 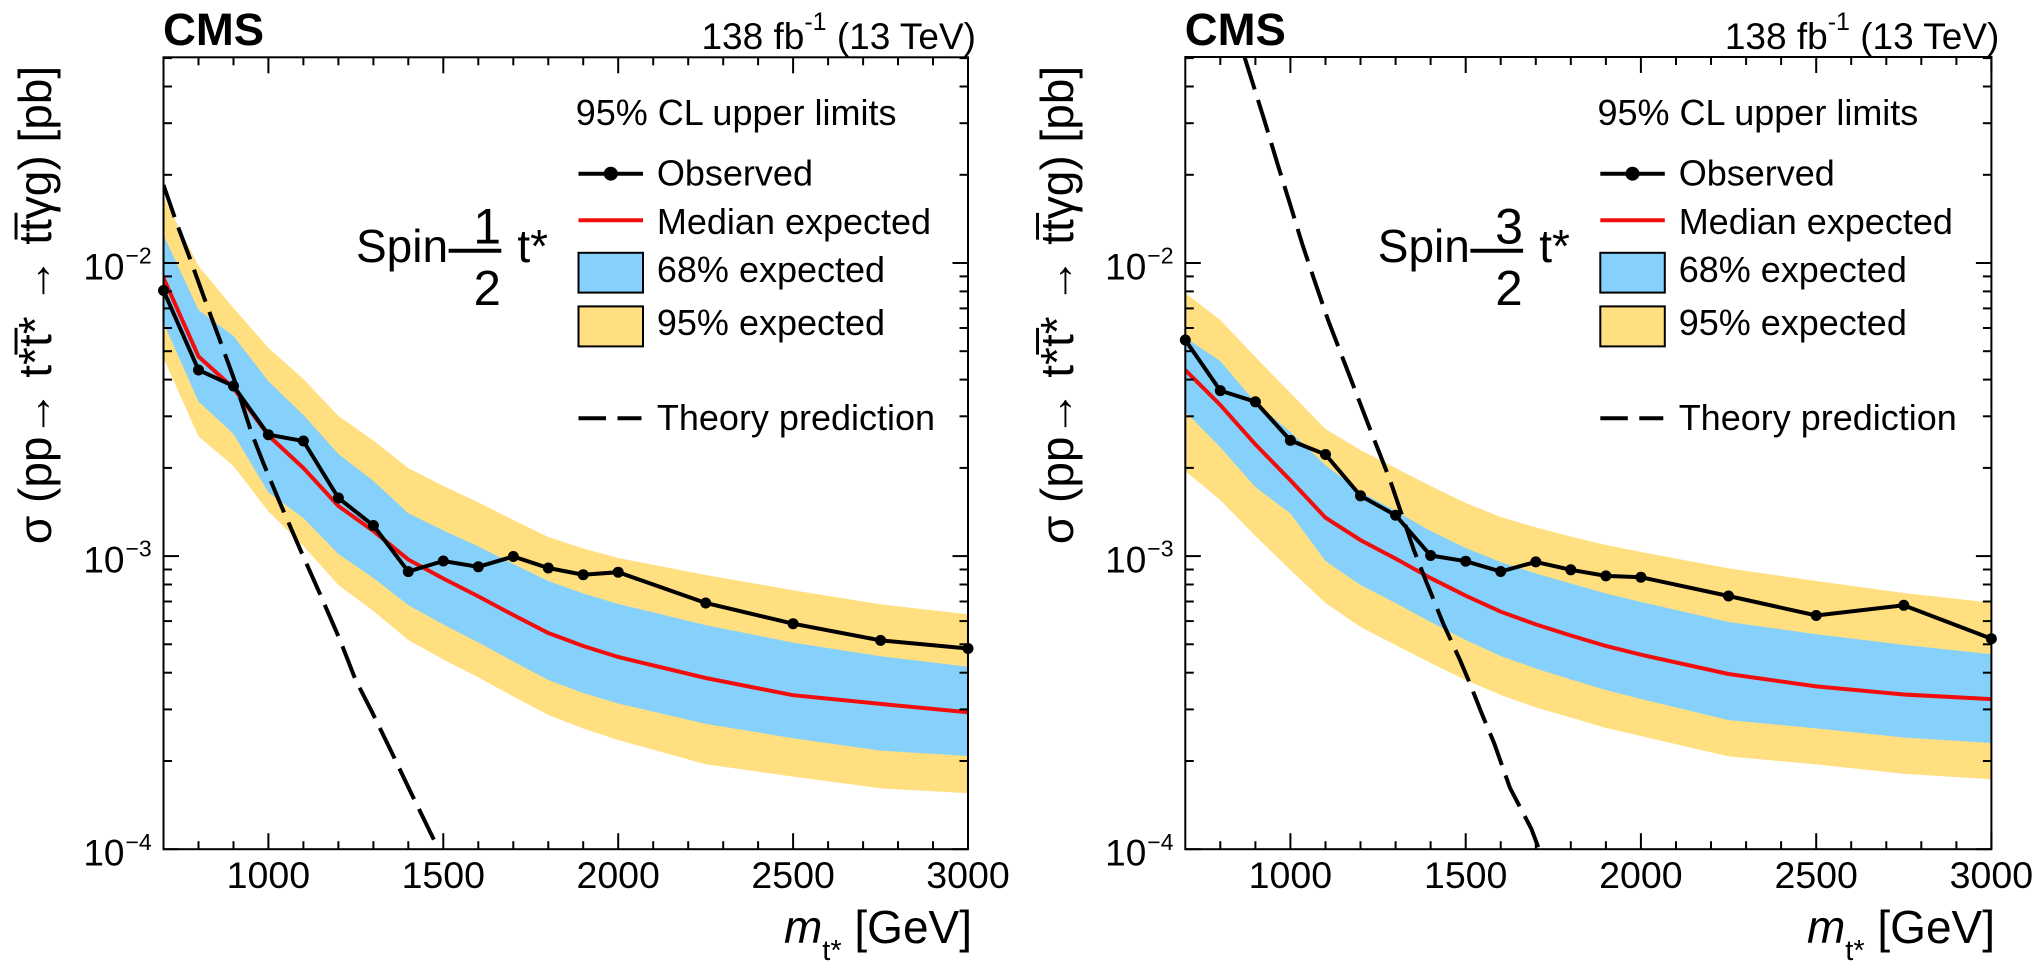 What do you see at coordinates (487, 227) in the screenshot?
I see `svg-text: 1` at bounding box center [487, 227].